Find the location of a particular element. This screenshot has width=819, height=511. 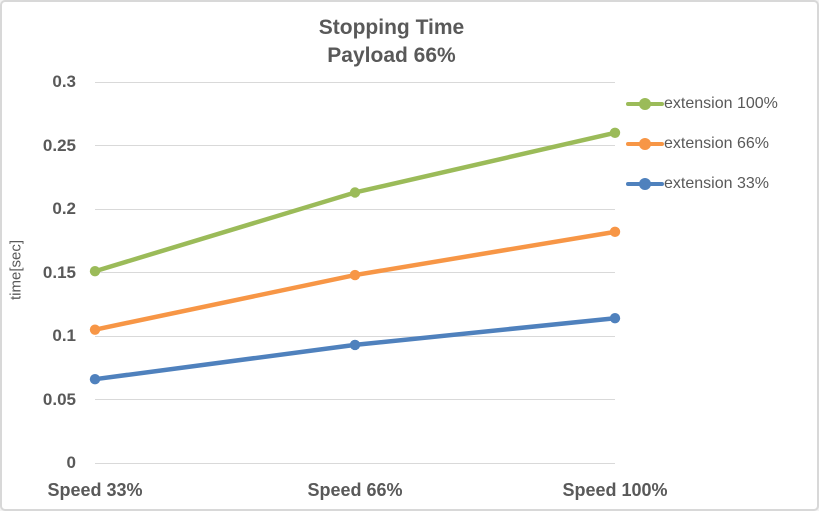

legend-item: extension 33% is located at coordinates (702, 184).